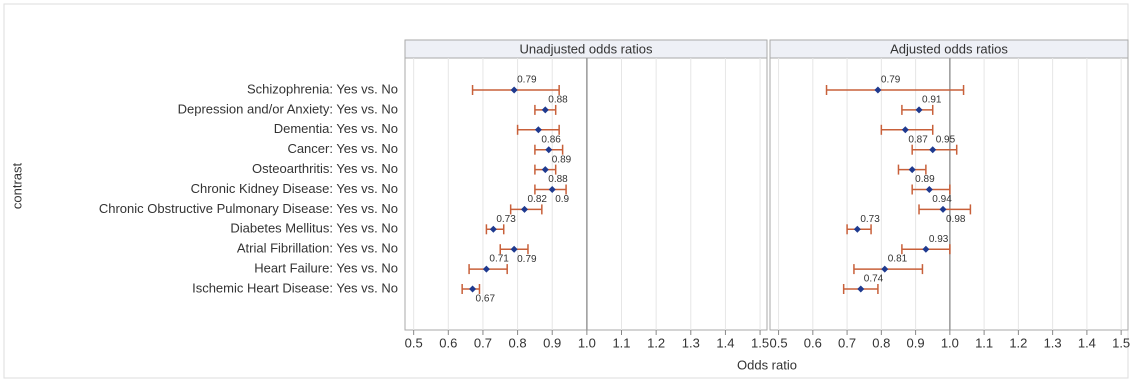 This screenshot has height=387, width=1133. Describe the element at coordinates (942, 199) in the screenshot. I see `value-label: 0.94` at that location.